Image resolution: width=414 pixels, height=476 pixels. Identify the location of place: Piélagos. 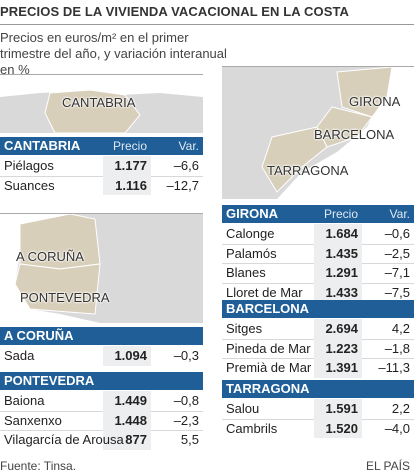
(29, 165).